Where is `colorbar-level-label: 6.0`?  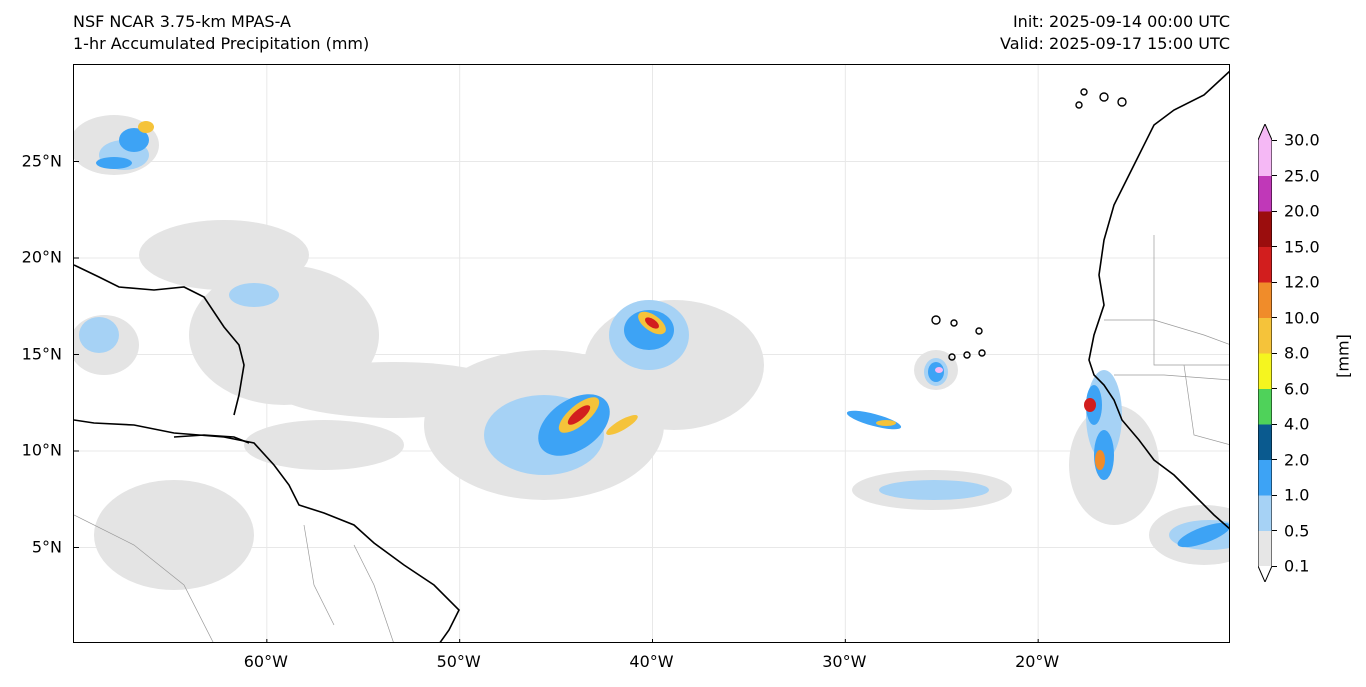 colorbar-level-label: 6.0 is located at coordinates (1297, 388).